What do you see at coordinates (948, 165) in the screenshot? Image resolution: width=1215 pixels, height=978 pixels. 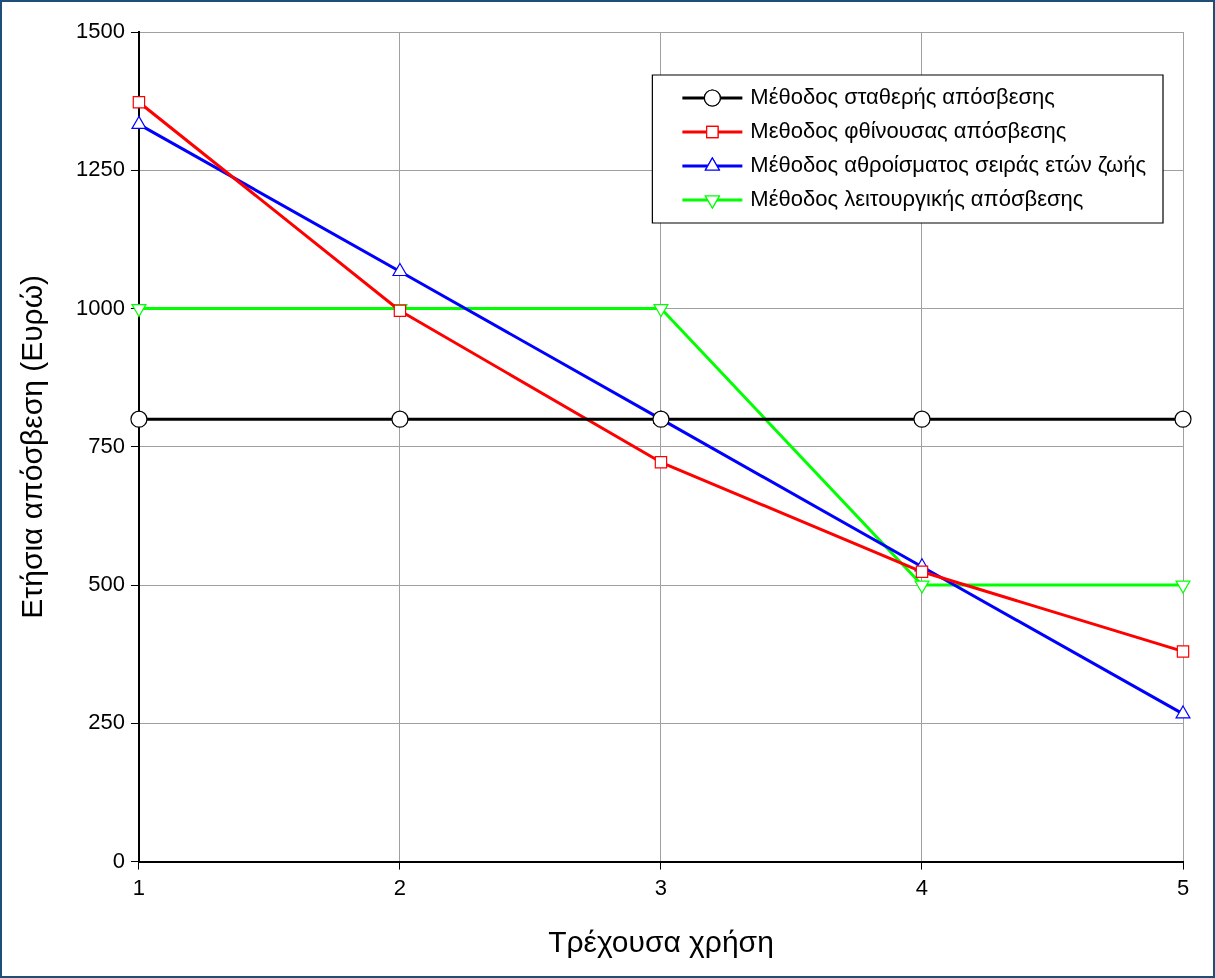 I see `legend-label: Μέθοδος αθροίσματος σειράς ετών ζωής` at bounding box center [948, 165].